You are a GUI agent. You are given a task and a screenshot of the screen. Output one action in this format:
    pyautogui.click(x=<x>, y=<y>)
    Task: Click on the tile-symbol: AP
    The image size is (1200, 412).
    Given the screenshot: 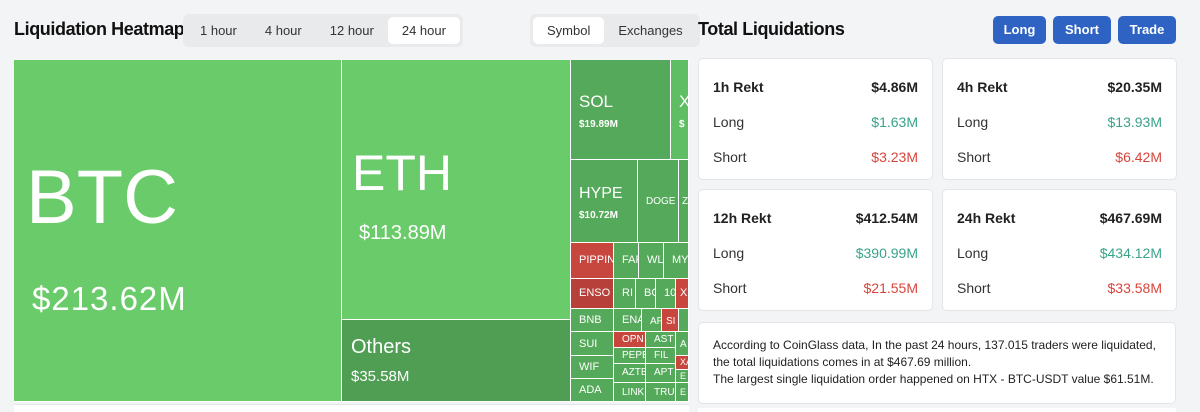 What is the action you would take?
    pyautogui.click(x=655, y=321)
    